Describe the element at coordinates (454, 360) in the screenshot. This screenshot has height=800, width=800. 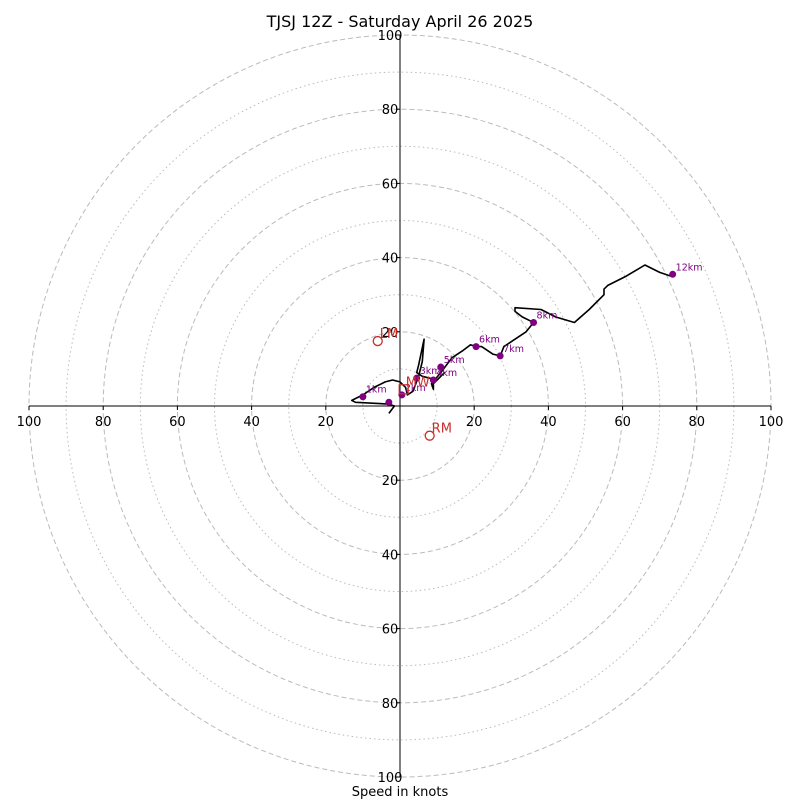
I see `height-marker-label: 5km` at that location.